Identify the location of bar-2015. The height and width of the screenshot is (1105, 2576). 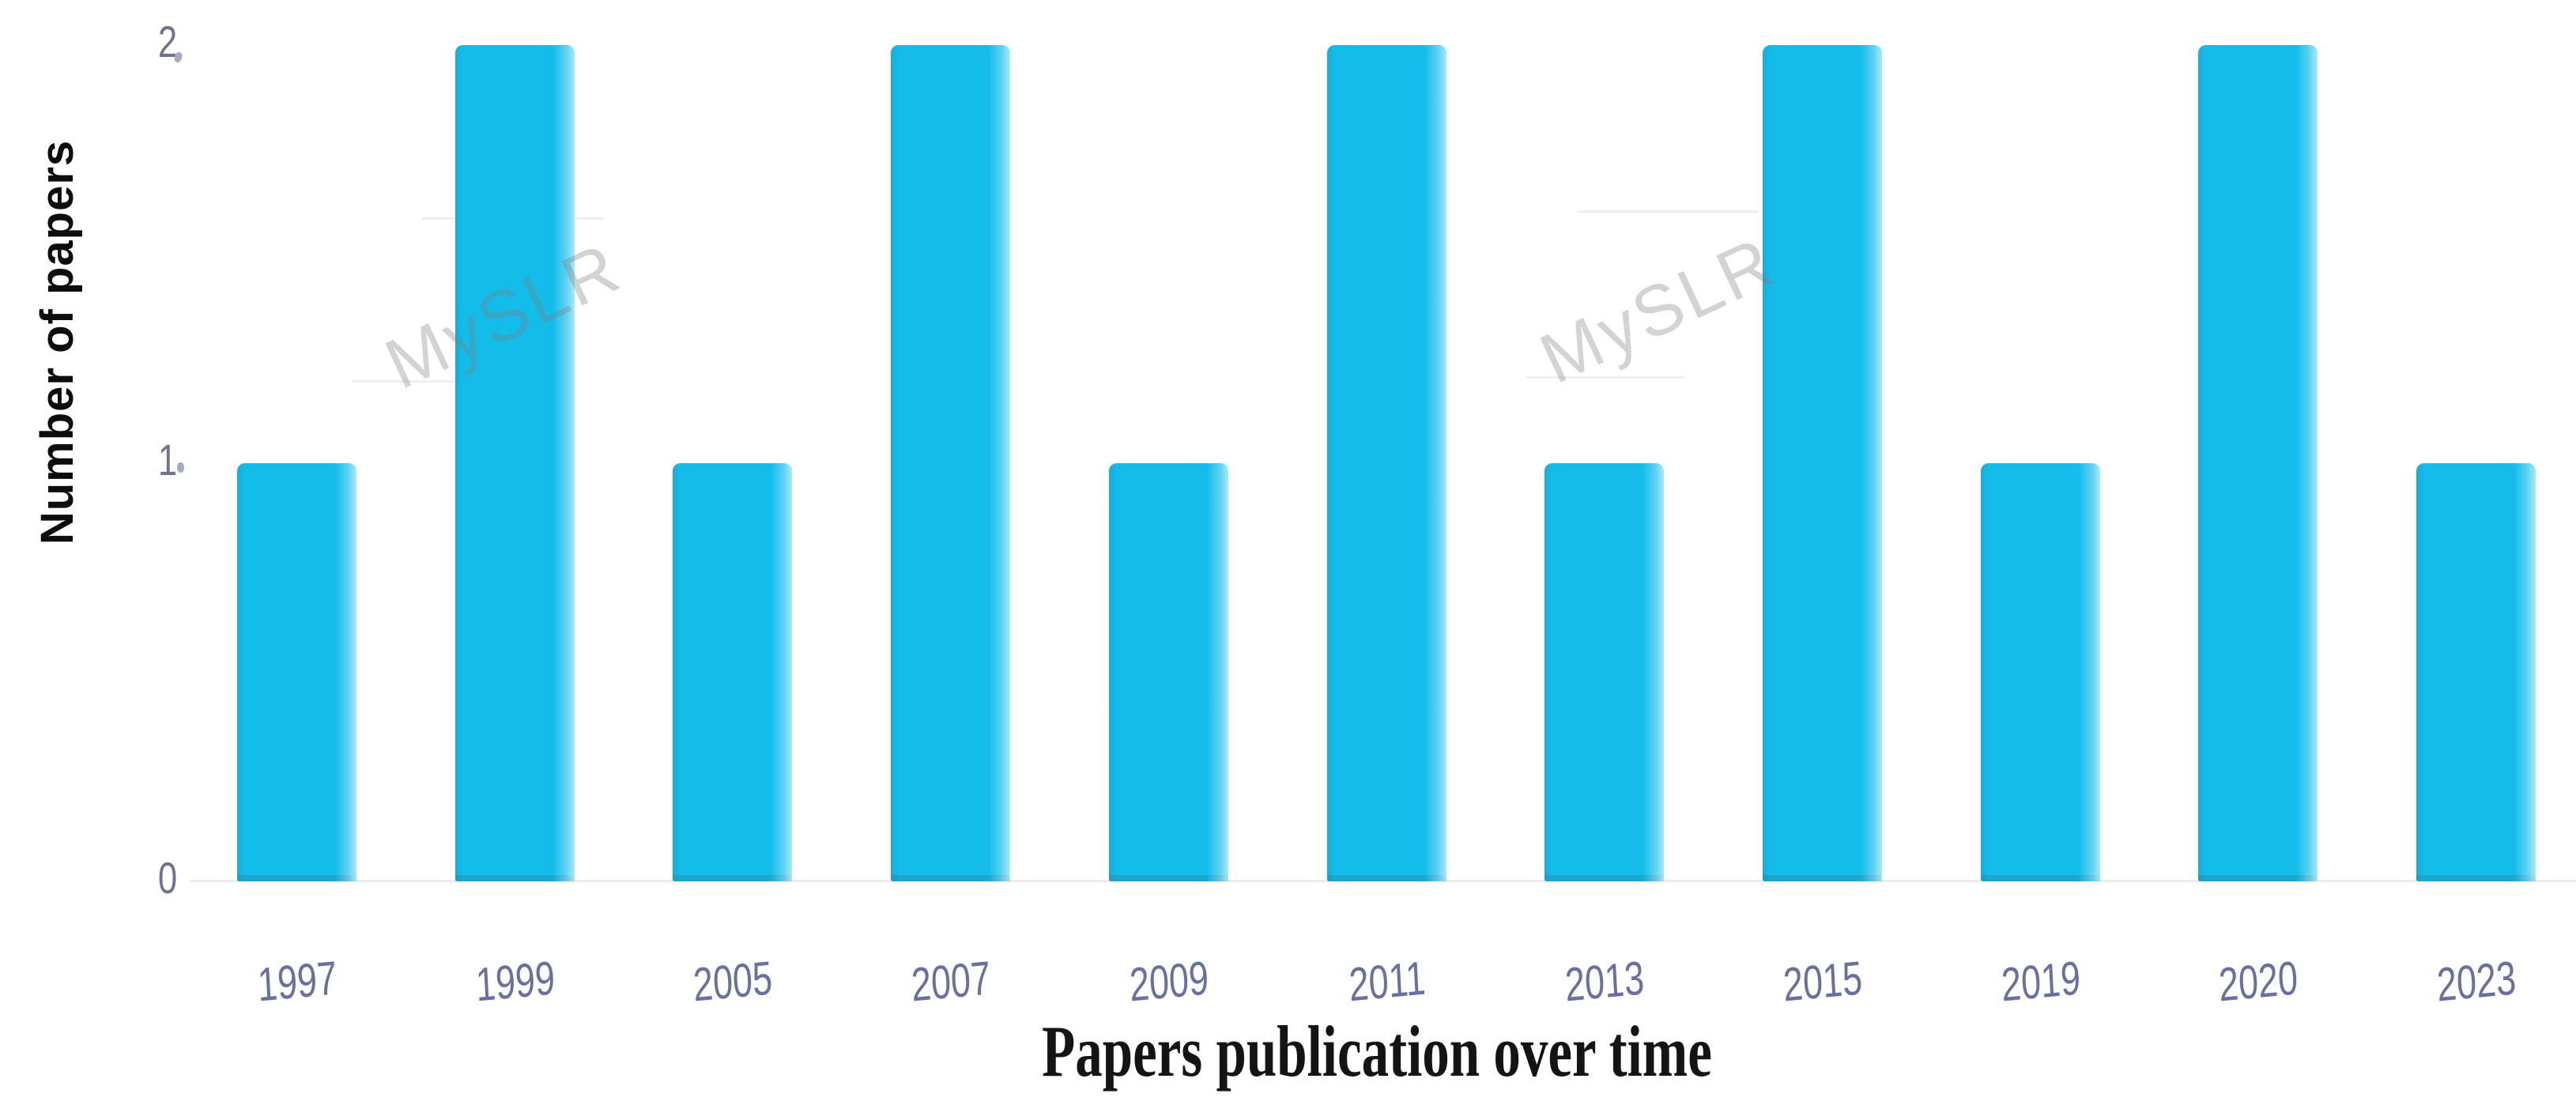
(1822, 463).